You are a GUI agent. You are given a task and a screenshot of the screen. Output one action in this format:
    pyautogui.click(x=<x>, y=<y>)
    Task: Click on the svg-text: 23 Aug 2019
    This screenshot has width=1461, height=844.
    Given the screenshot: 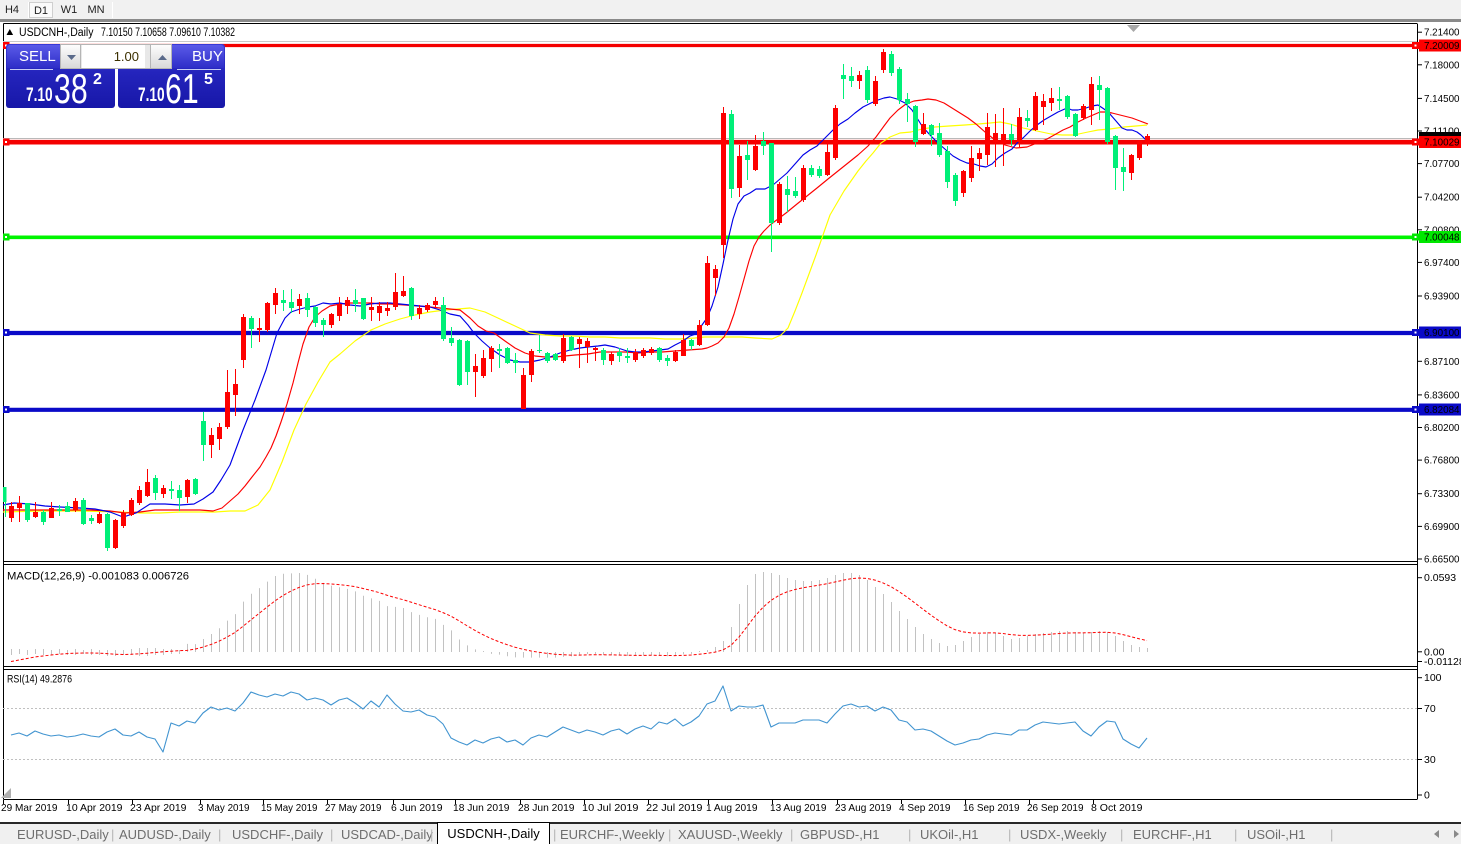 What is the action you would take?
    pyautogui.click(x=863, y=808)
    